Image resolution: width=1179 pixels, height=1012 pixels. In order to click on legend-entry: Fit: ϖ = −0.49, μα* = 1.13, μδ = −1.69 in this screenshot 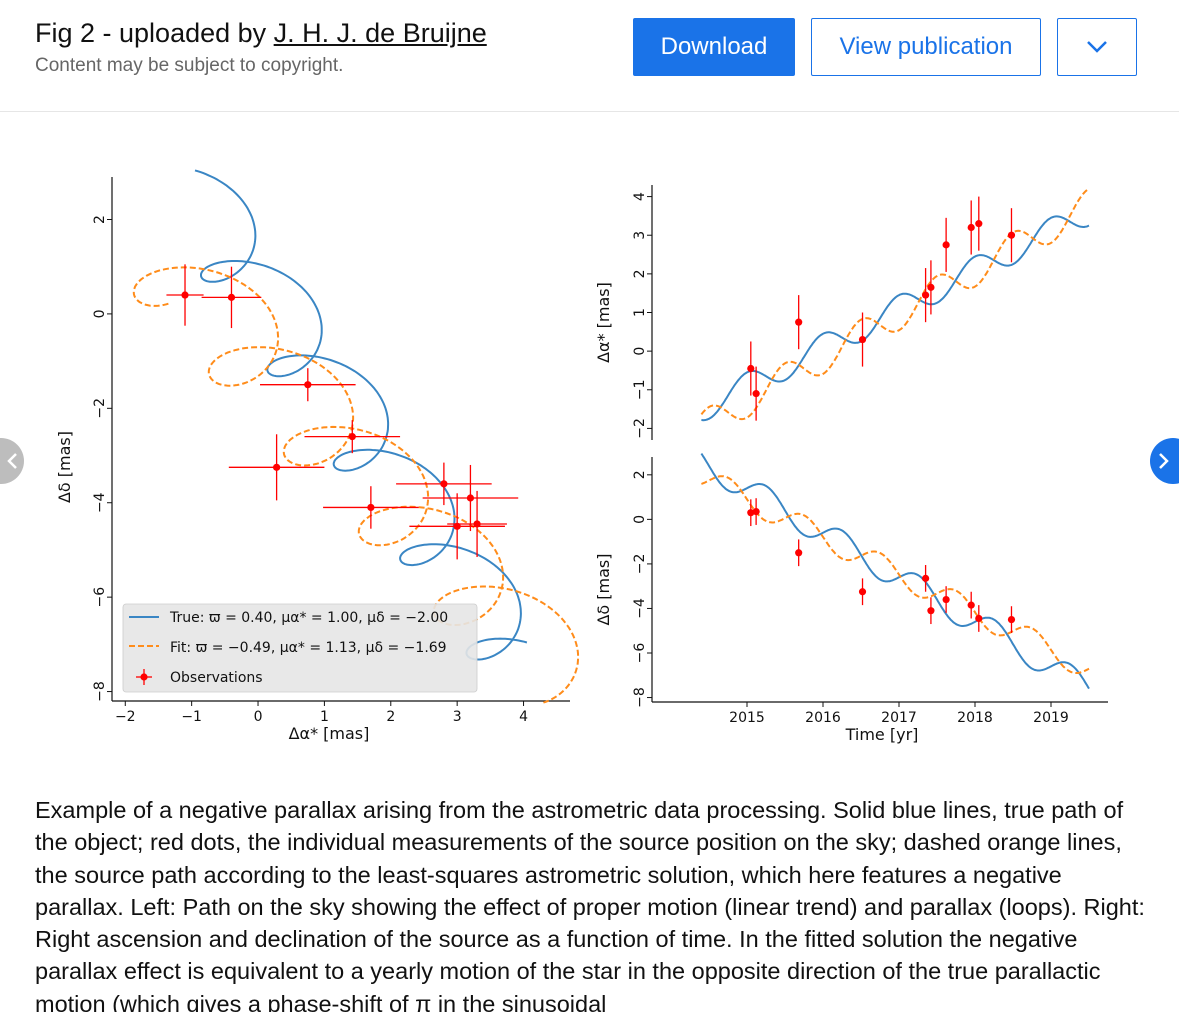, I will do `click(308, 648)`.